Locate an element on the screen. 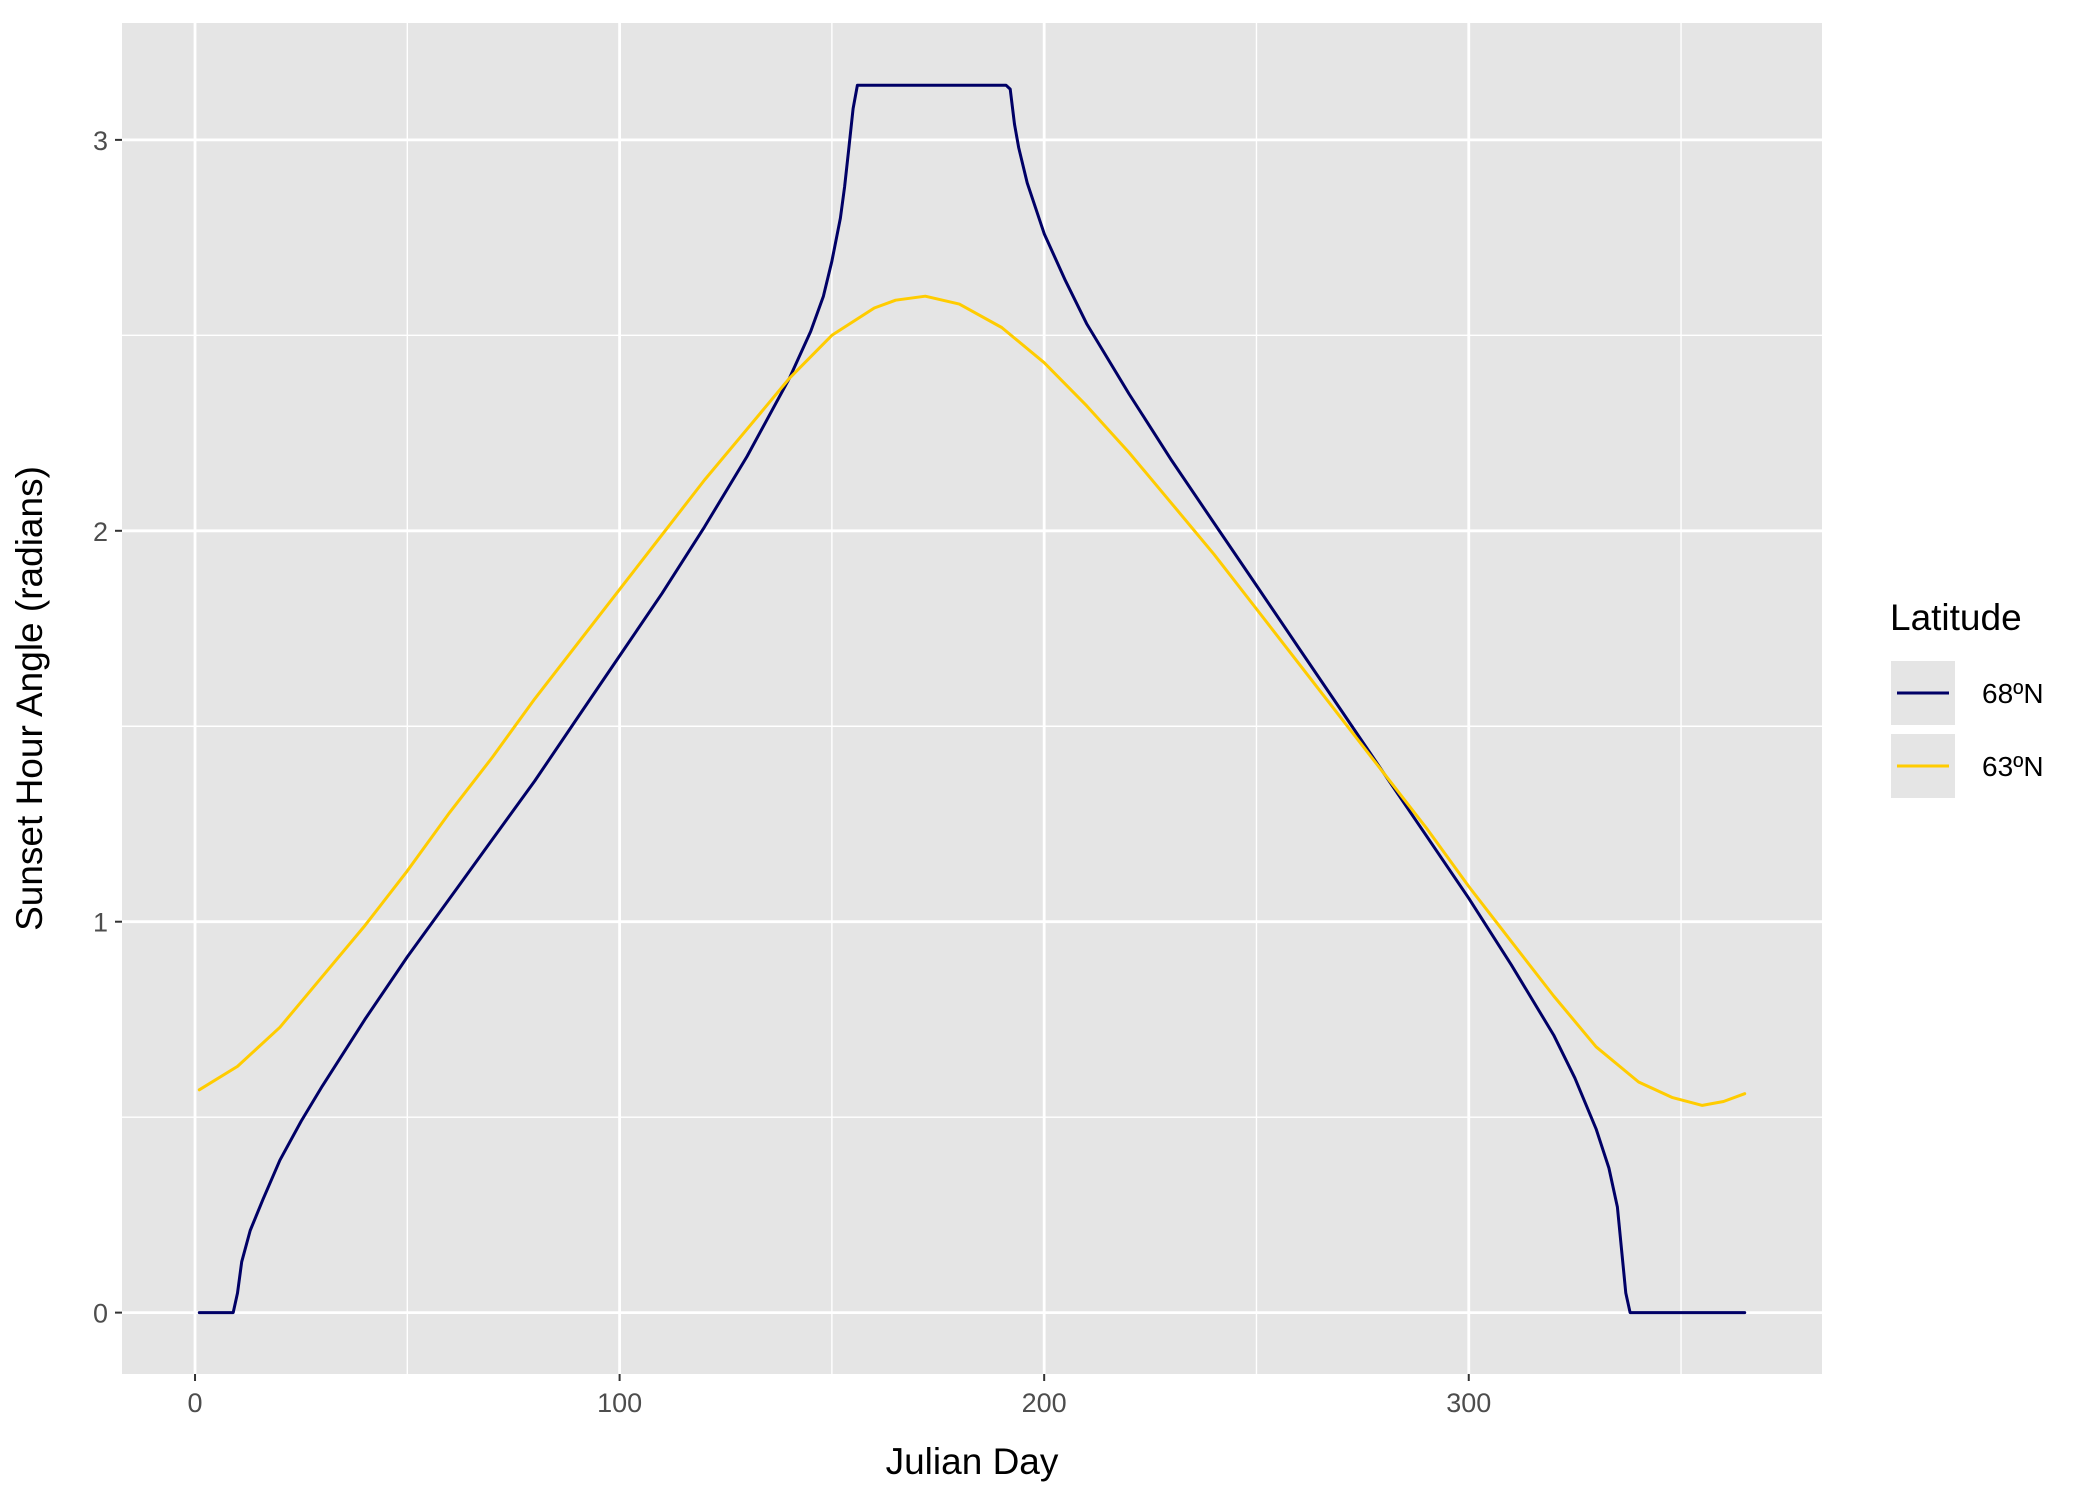 This screenshot has width=2100, height=1500. y-axis-title: Sunset Hour Angle (radians) is located at coordinates (29, 698).